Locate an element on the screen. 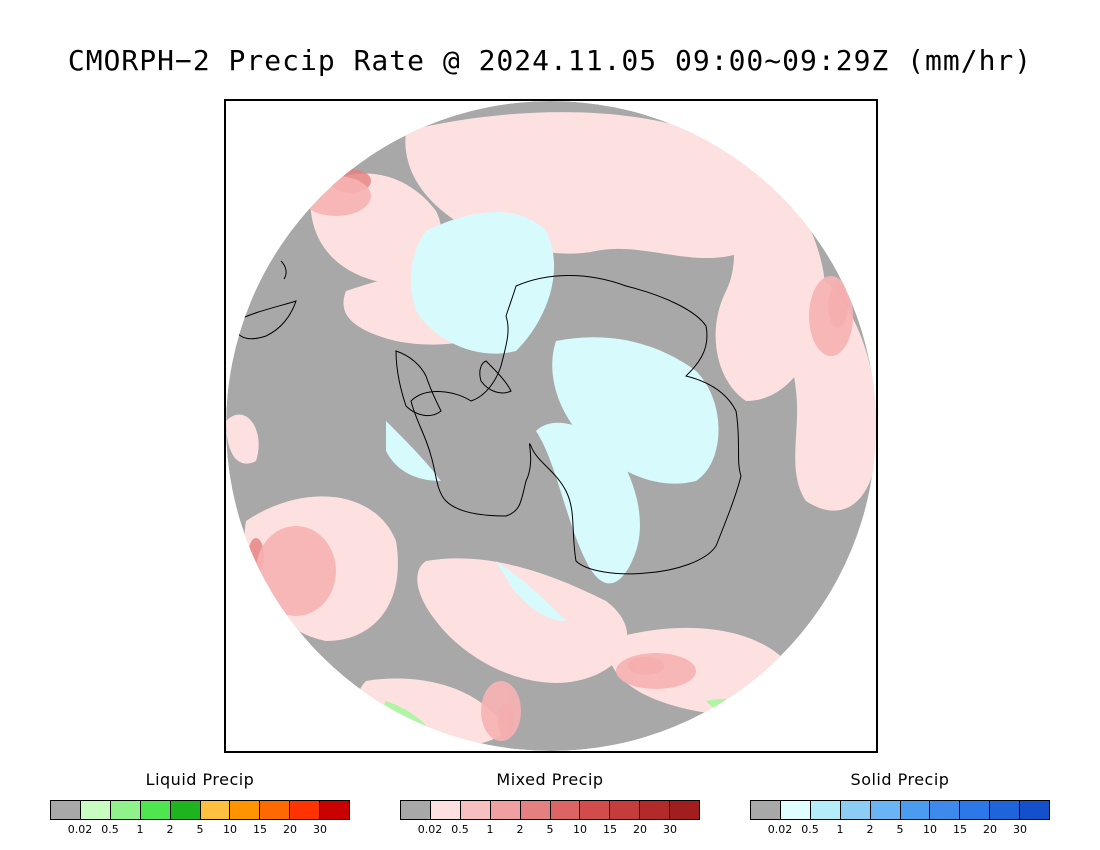 The height and width of the screenshot is (850, 1100). legend-liquid: Liquid Precip 0.02 0.5 1 2 5 10 15 20 30 is located at coordinates (200, 804).